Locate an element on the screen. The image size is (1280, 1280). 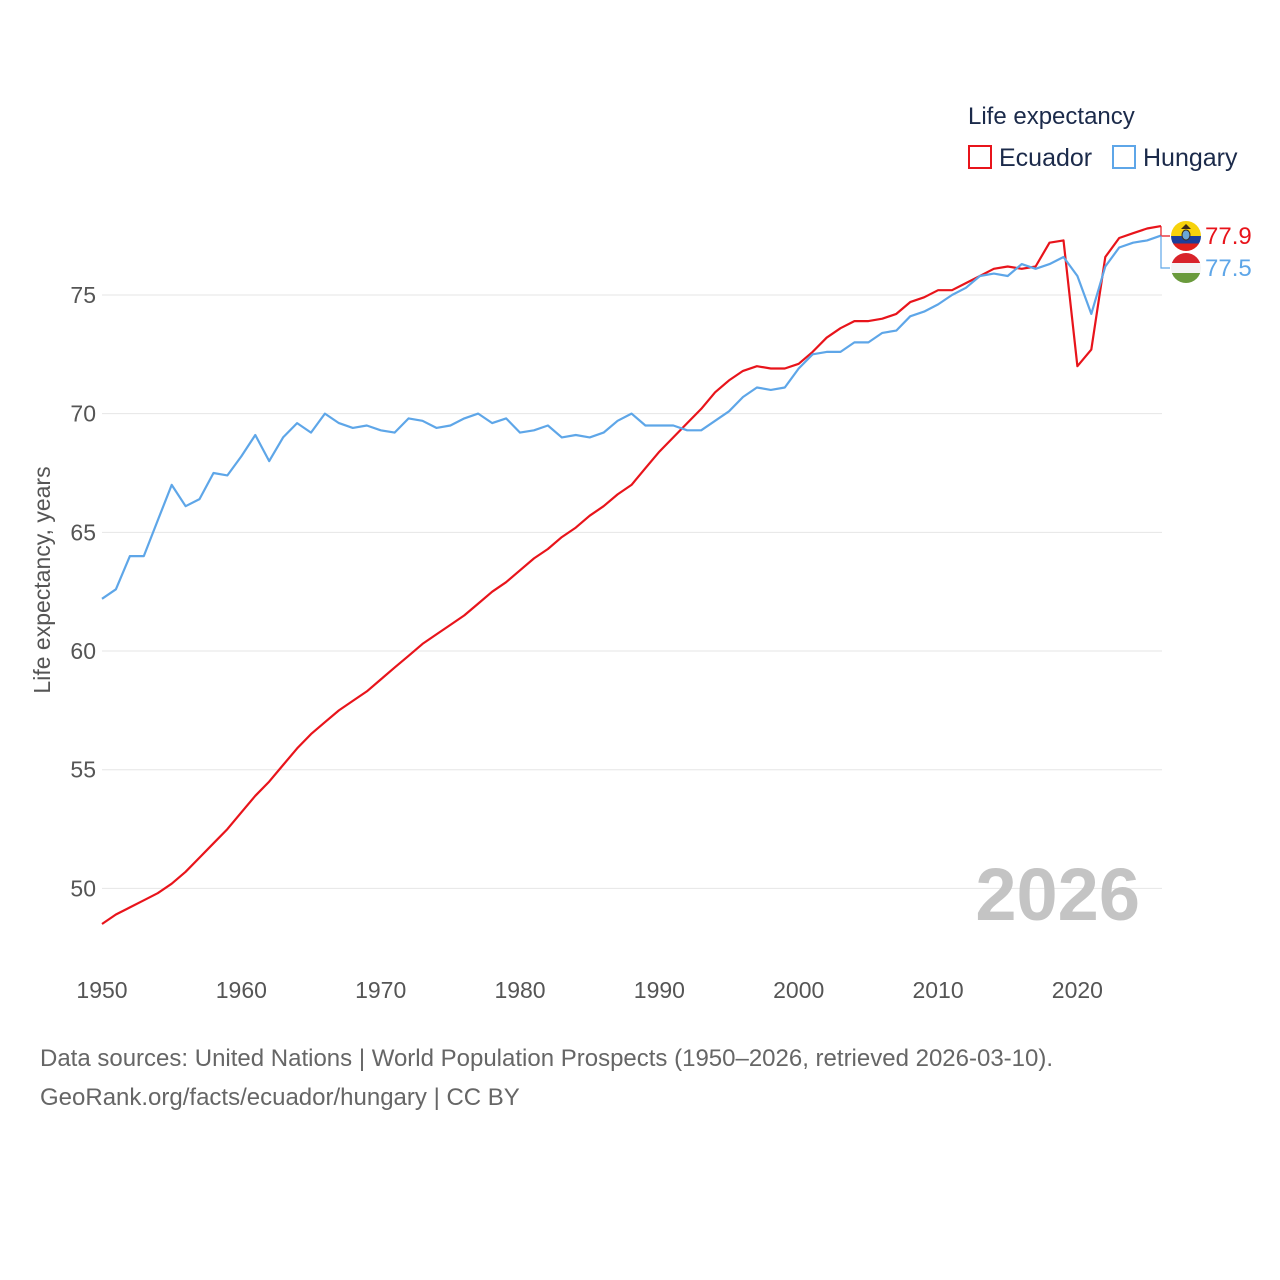
leader-line-hungary is located at coordinates (1165, 252).